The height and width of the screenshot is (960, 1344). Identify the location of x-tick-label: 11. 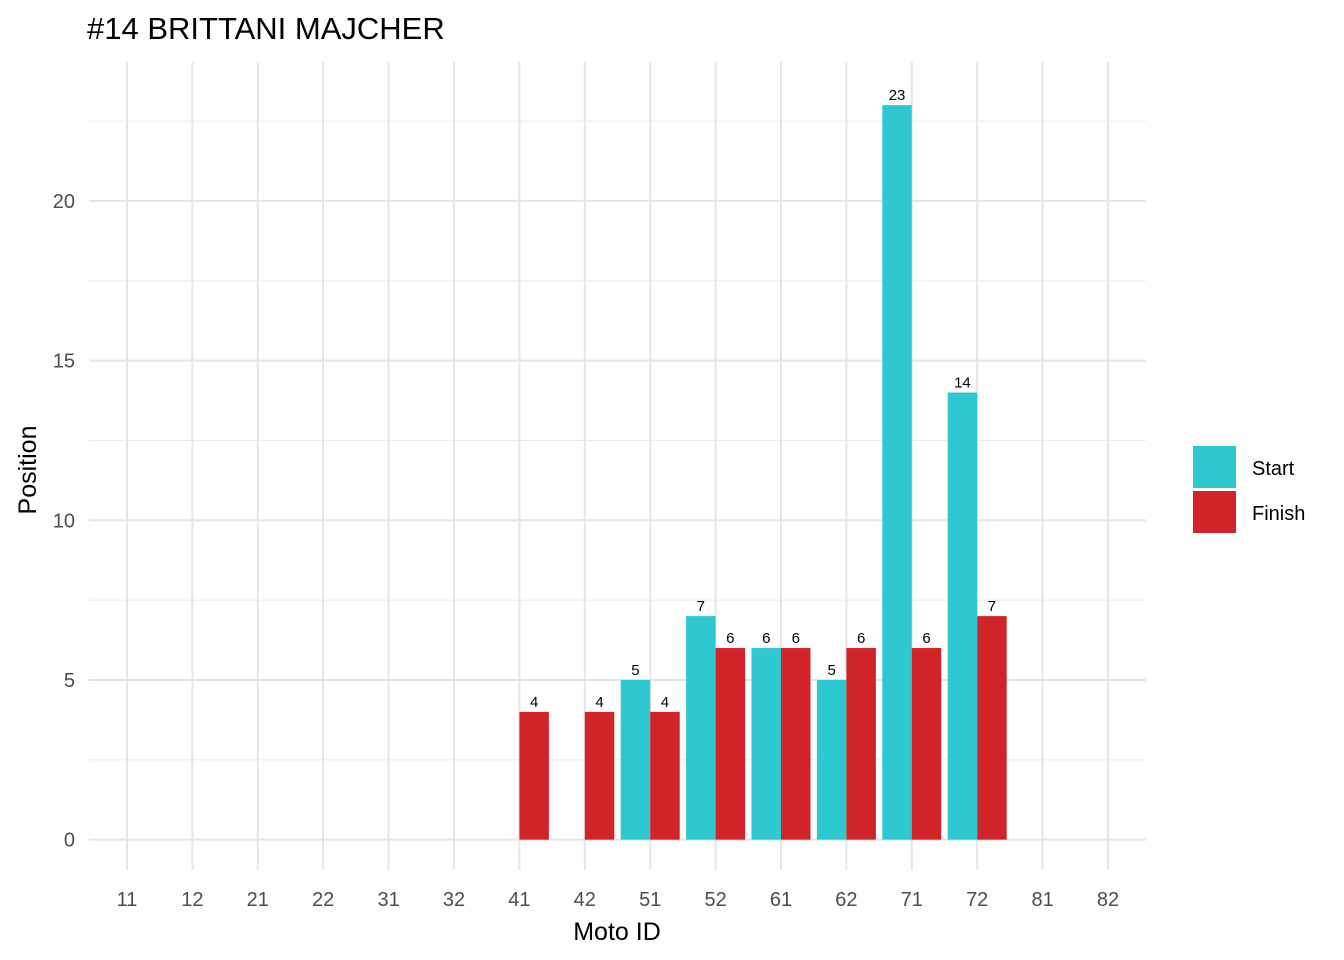
(127, 900).